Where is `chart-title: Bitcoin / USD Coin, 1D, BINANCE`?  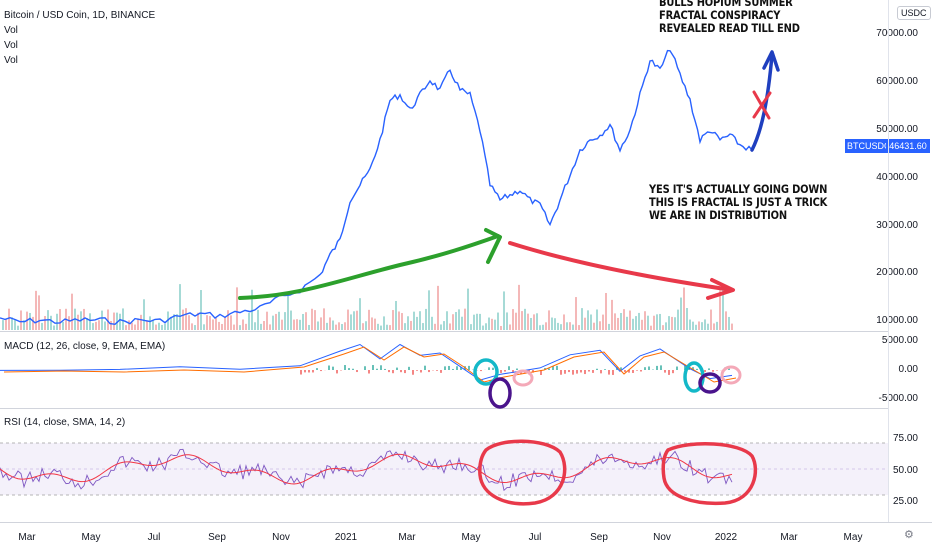 chart-title: Bitcoin / USD Coin, 1D, BINANCE is located at coordinates (80, 15).